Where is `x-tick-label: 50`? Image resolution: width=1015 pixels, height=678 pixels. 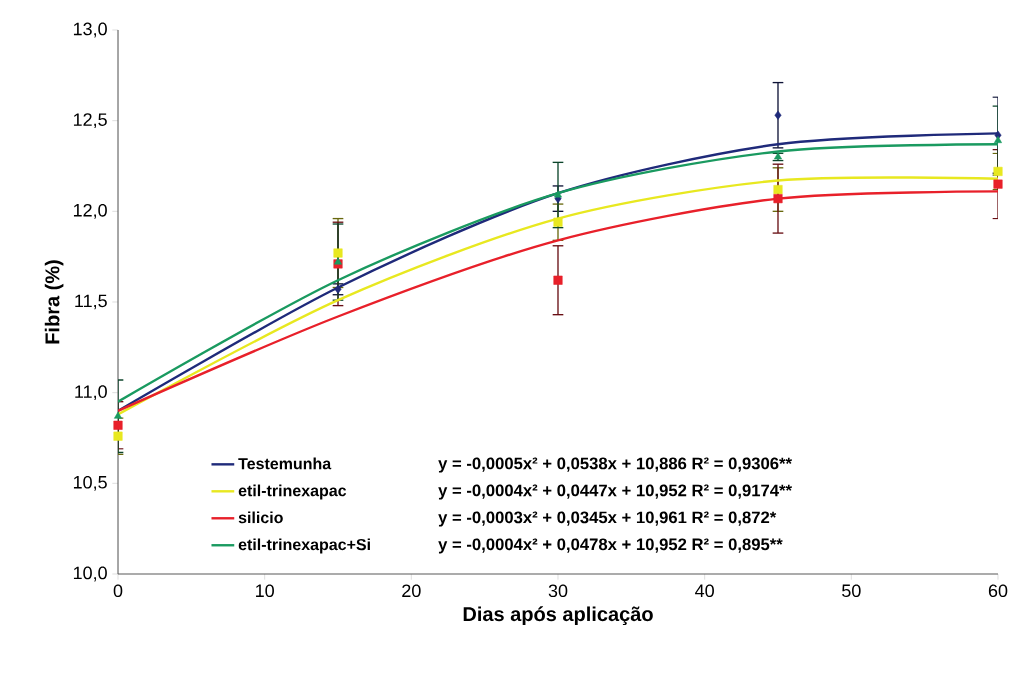
x-tick-label: 50 is located at coordinates (851, 591).